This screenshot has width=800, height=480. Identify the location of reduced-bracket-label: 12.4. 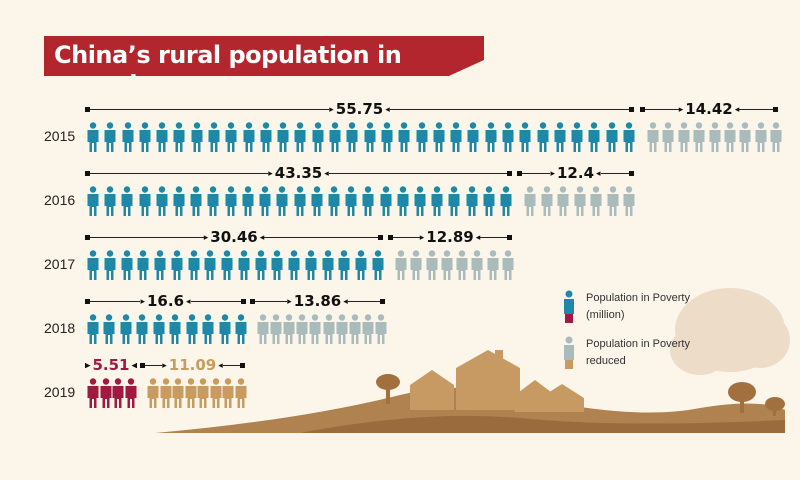
(576, 173).